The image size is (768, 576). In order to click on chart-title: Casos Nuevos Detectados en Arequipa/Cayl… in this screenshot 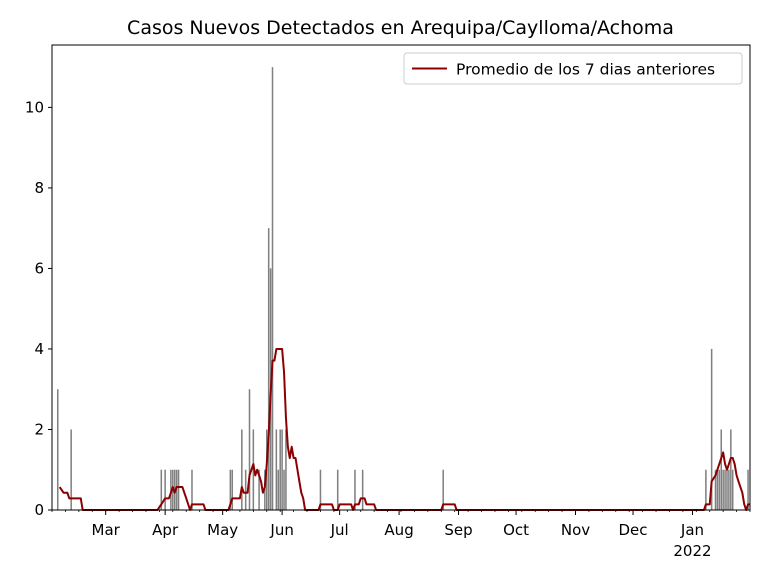, I will do `click(400, 28)`.